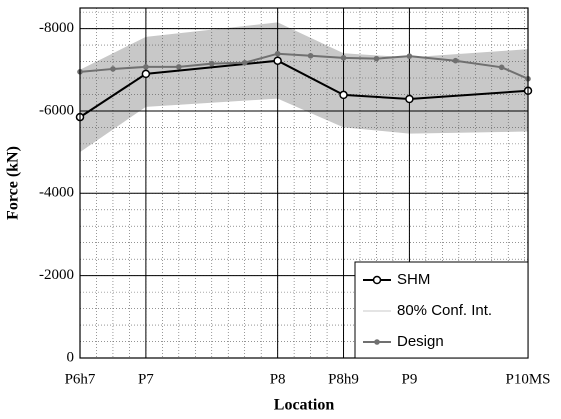  I want to click on legend-box, so click(441, 310).